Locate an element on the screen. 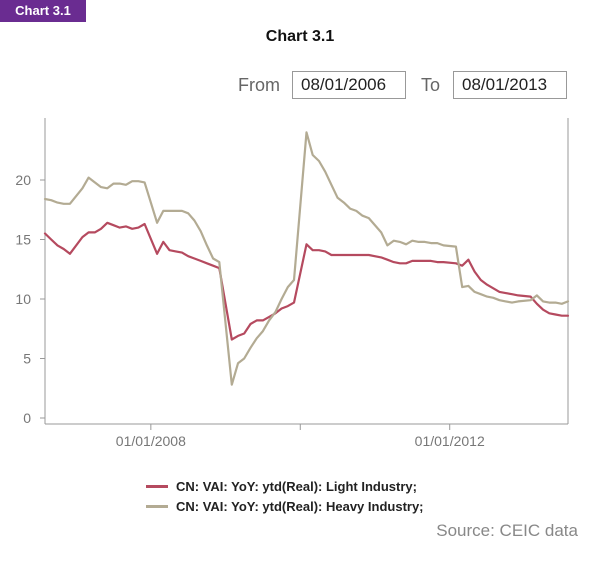 The height and width of the screenshot is (583, 600). from-label: From is located at coordinates (259, 85).